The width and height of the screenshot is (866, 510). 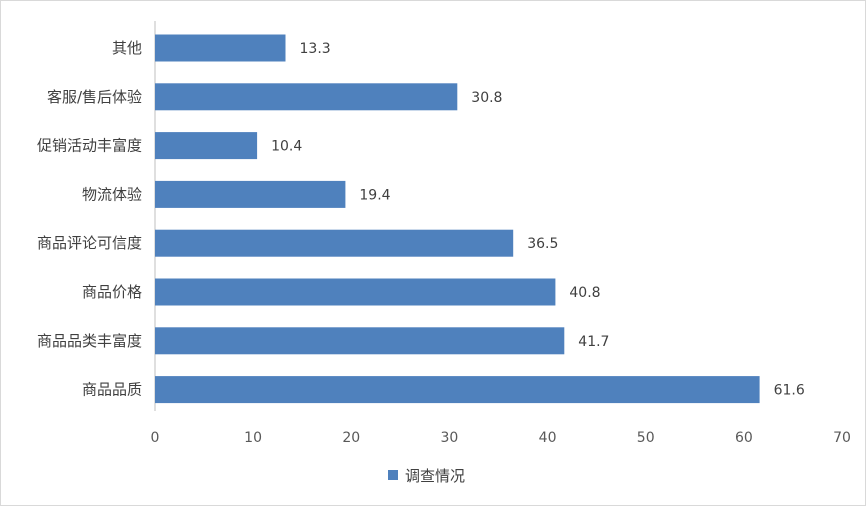 I want to click on category-label: 商品品类丰富度, so click(x=89, y=341).